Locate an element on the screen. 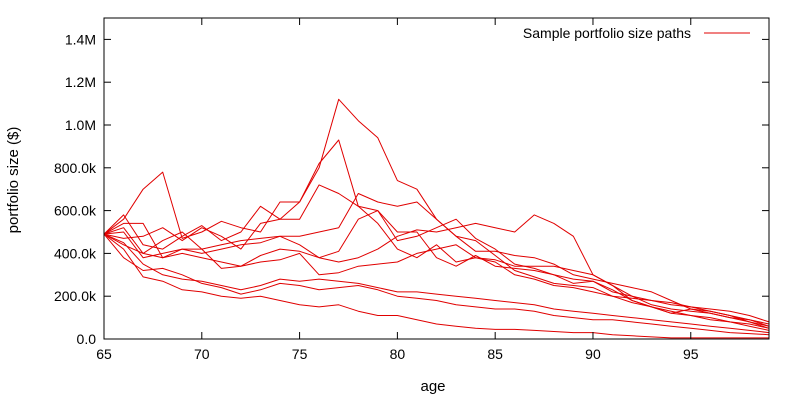 The height and width of the screenshot is (400, 800). x-tick-label: 95 is located at coordinates (691, 354).